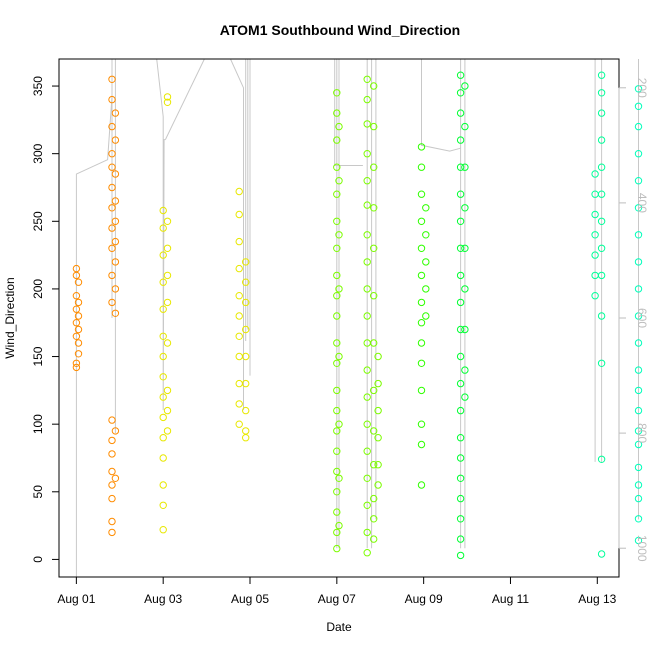 The height and width of the screenshot is (650, 650). I want to click on right-tick-label: 200, so click(642, 88).